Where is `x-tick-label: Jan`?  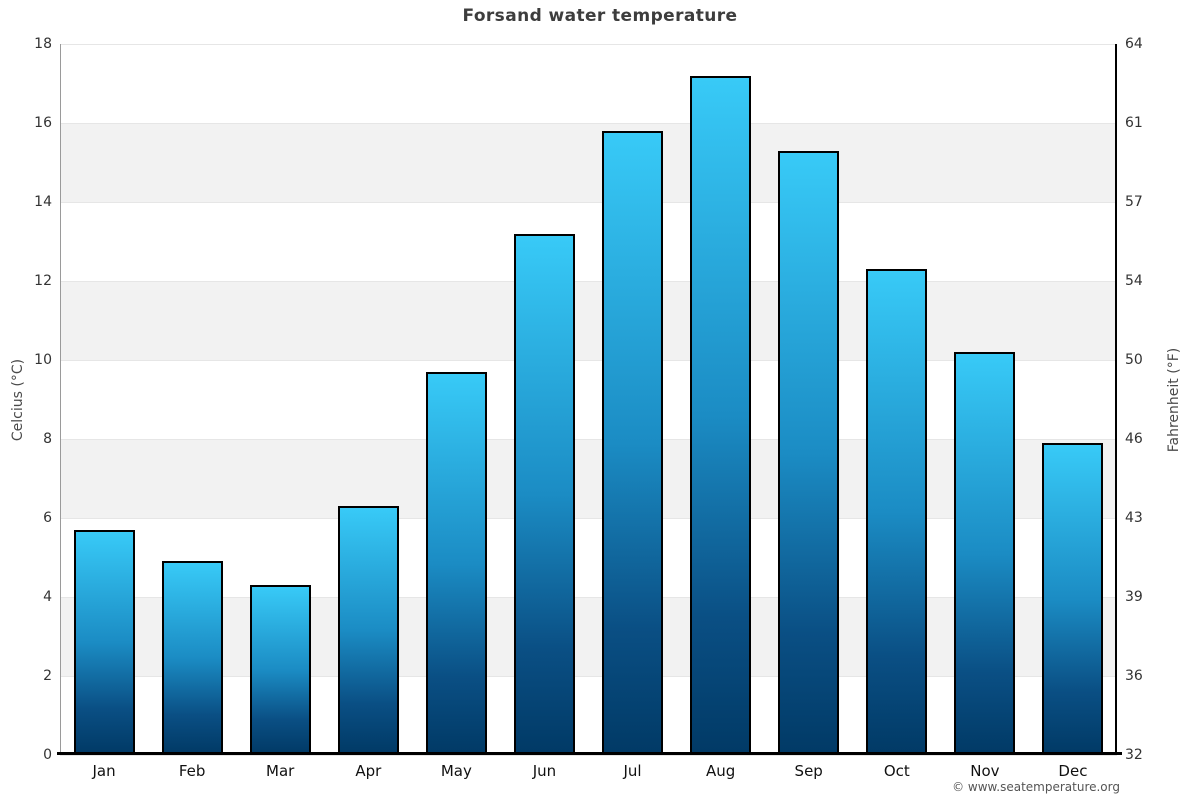
x-tick-label: Jan is located at coordinates (104, 771).